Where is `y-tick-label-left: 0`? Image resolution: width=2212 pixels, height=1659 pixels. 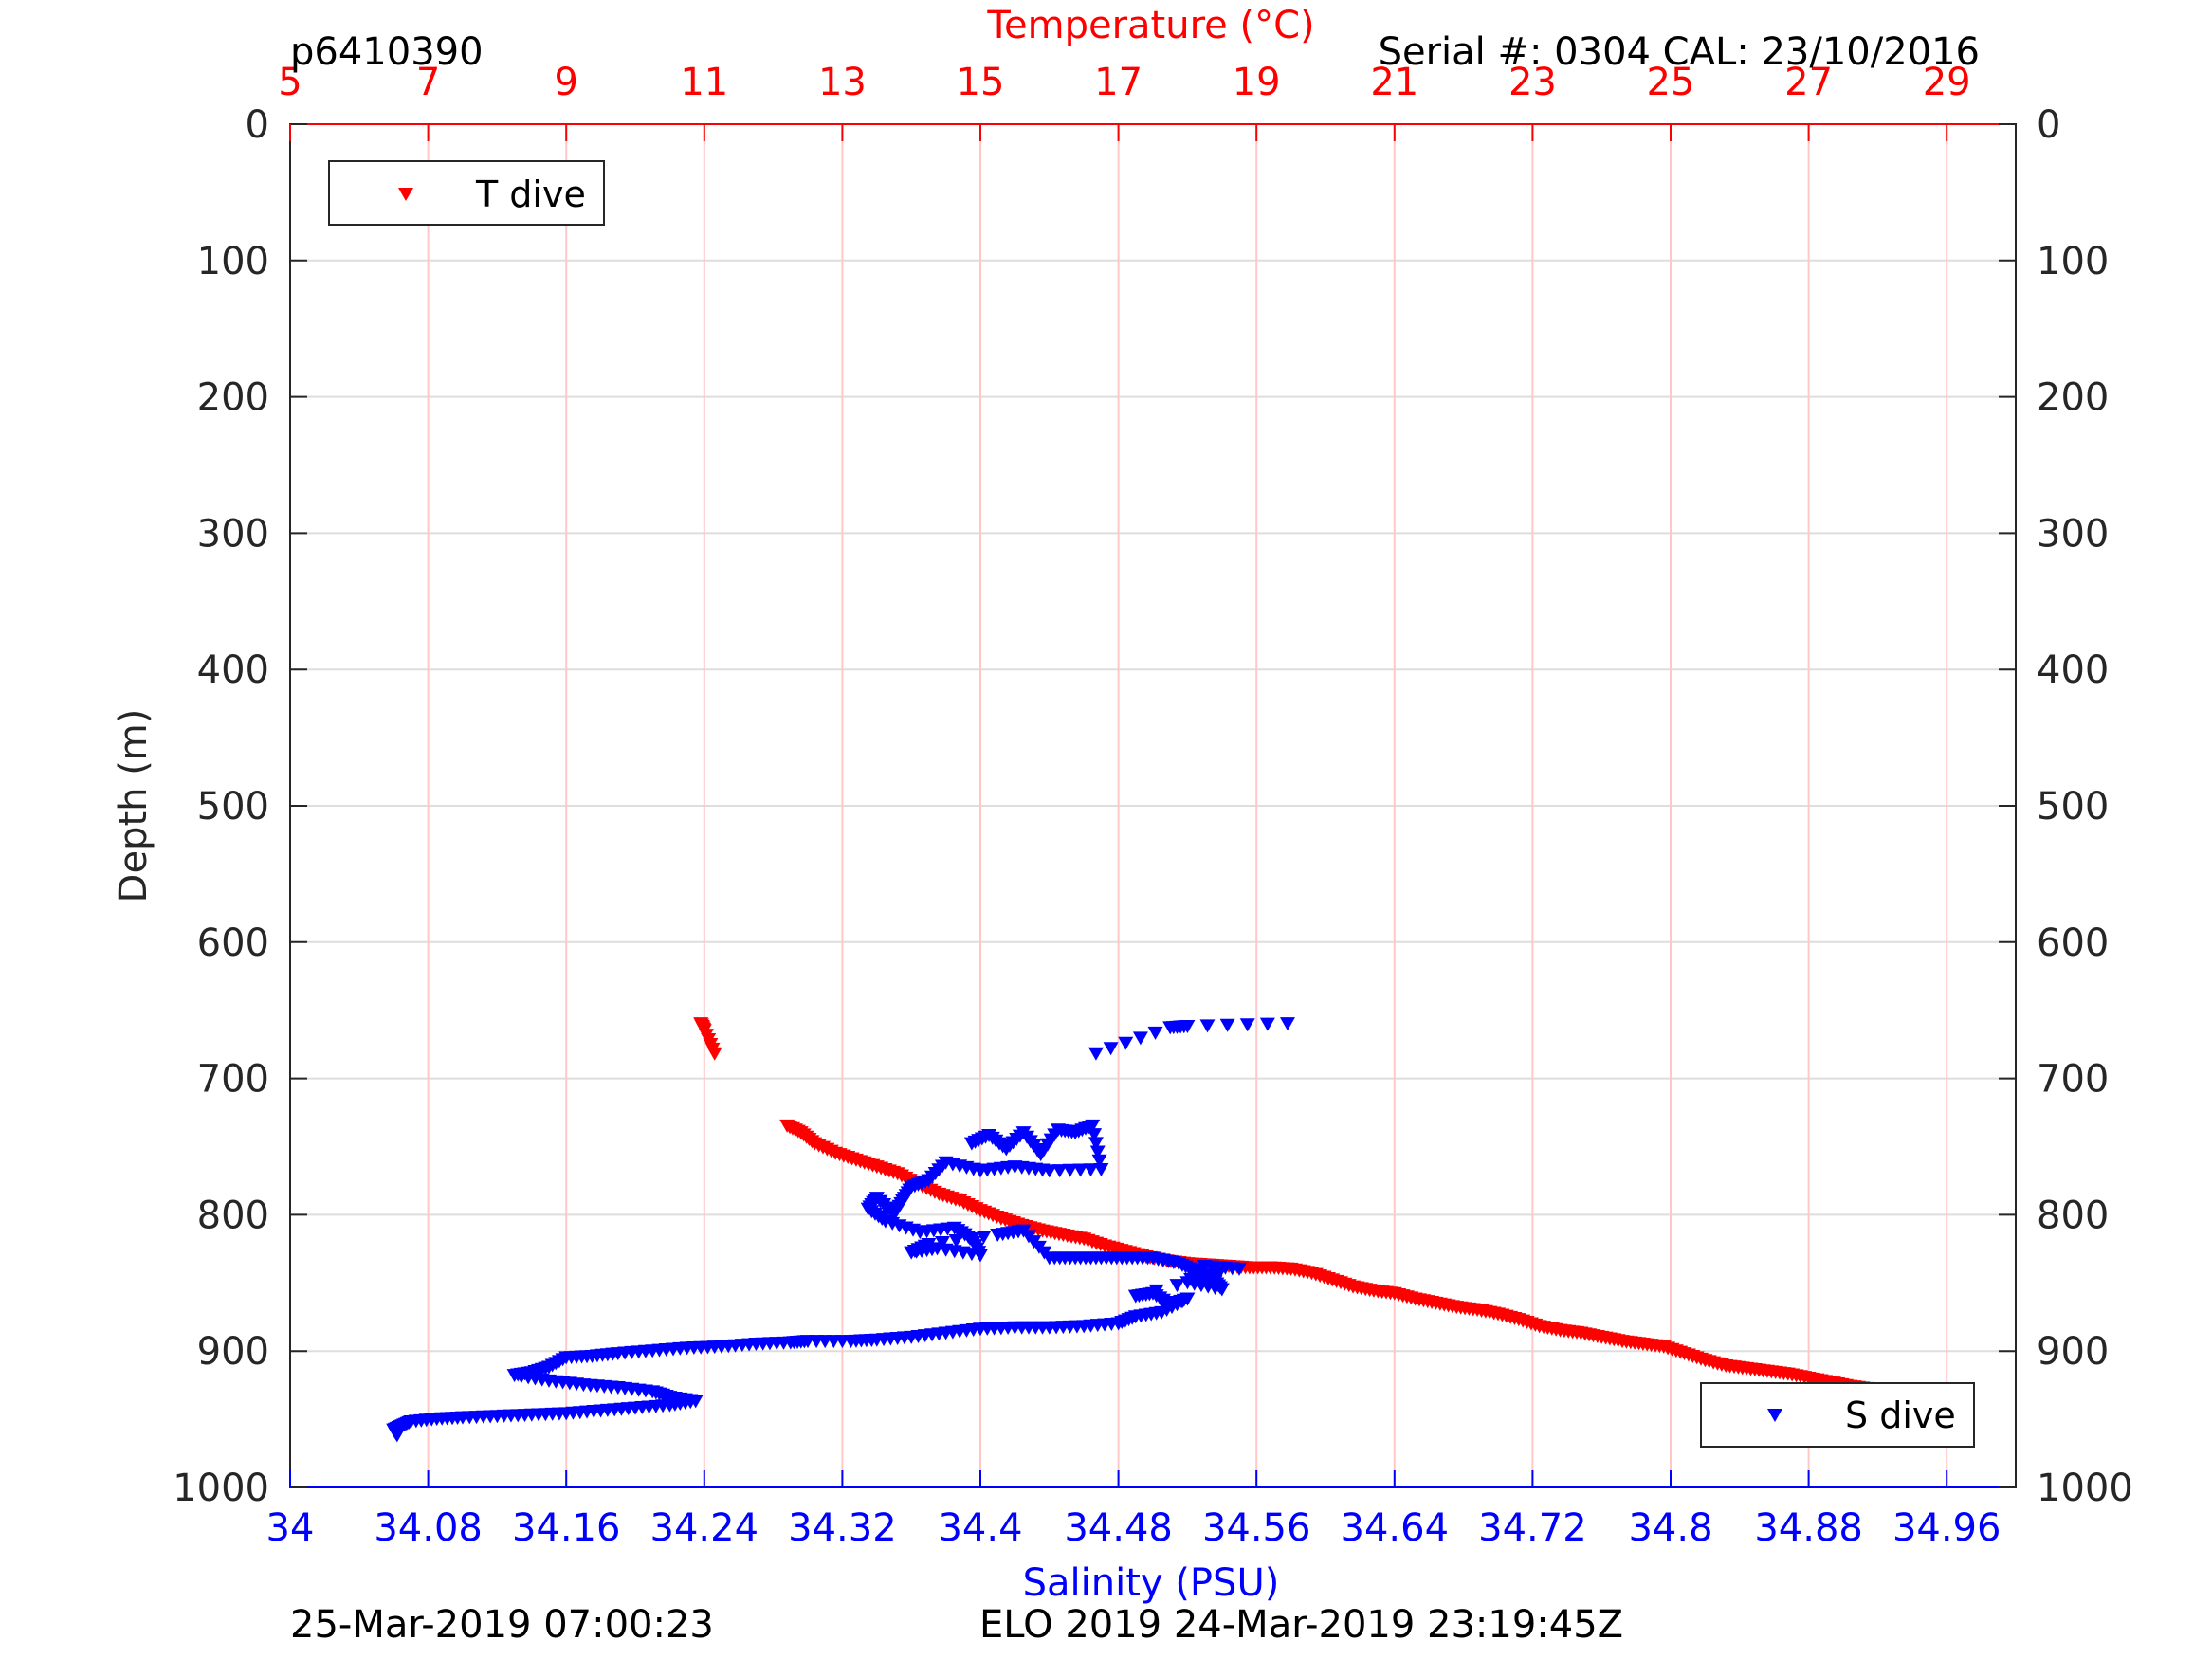
y-tick-label-left: 0 is located at coordinates (257, 125).